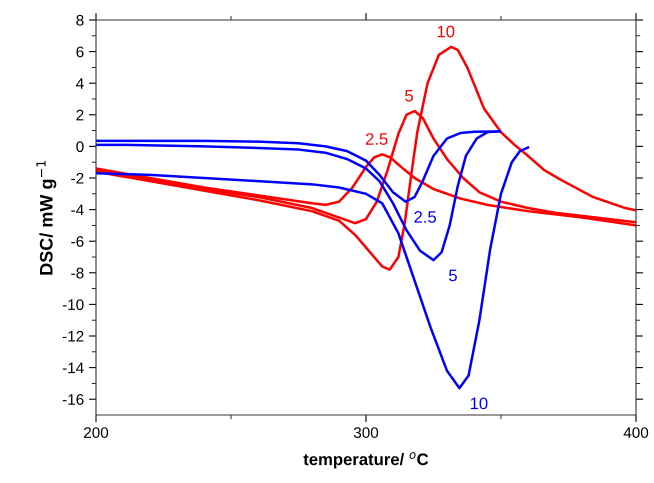 The width and height of the screenshot is (654, 483). I want to click on x-axis-title: temperature/ $^{o}$C, so click(365, 460).